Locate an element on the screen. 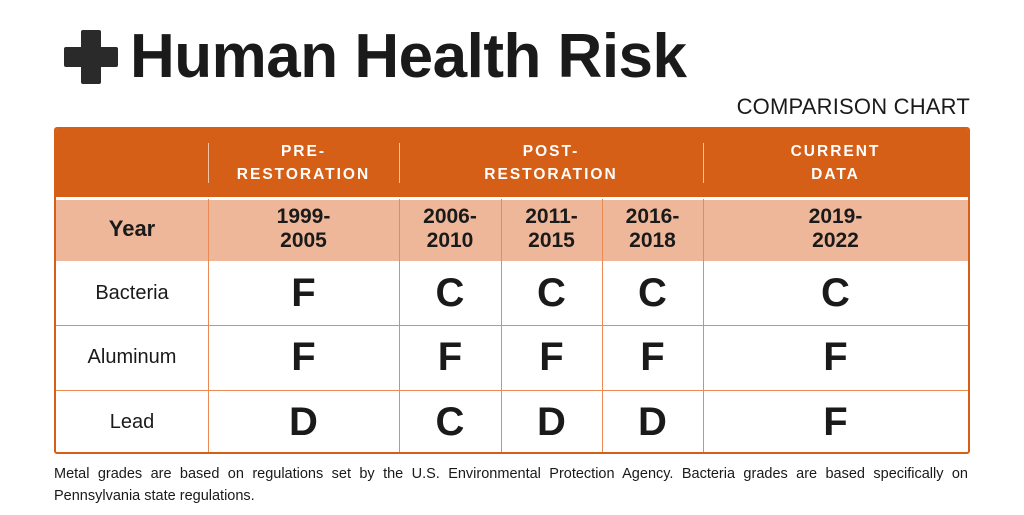 The width and height of the screenshot is (1024, 515). page-subtitle: COMPARISON CHART is located at coordinates (853, 106).